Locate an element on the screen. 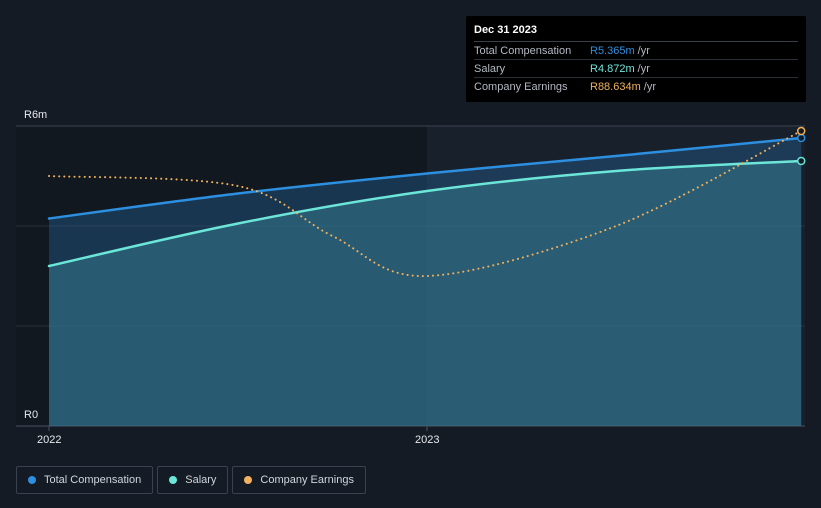  x-tick-label-2022: 2022 is located at coordinates (49, 440).